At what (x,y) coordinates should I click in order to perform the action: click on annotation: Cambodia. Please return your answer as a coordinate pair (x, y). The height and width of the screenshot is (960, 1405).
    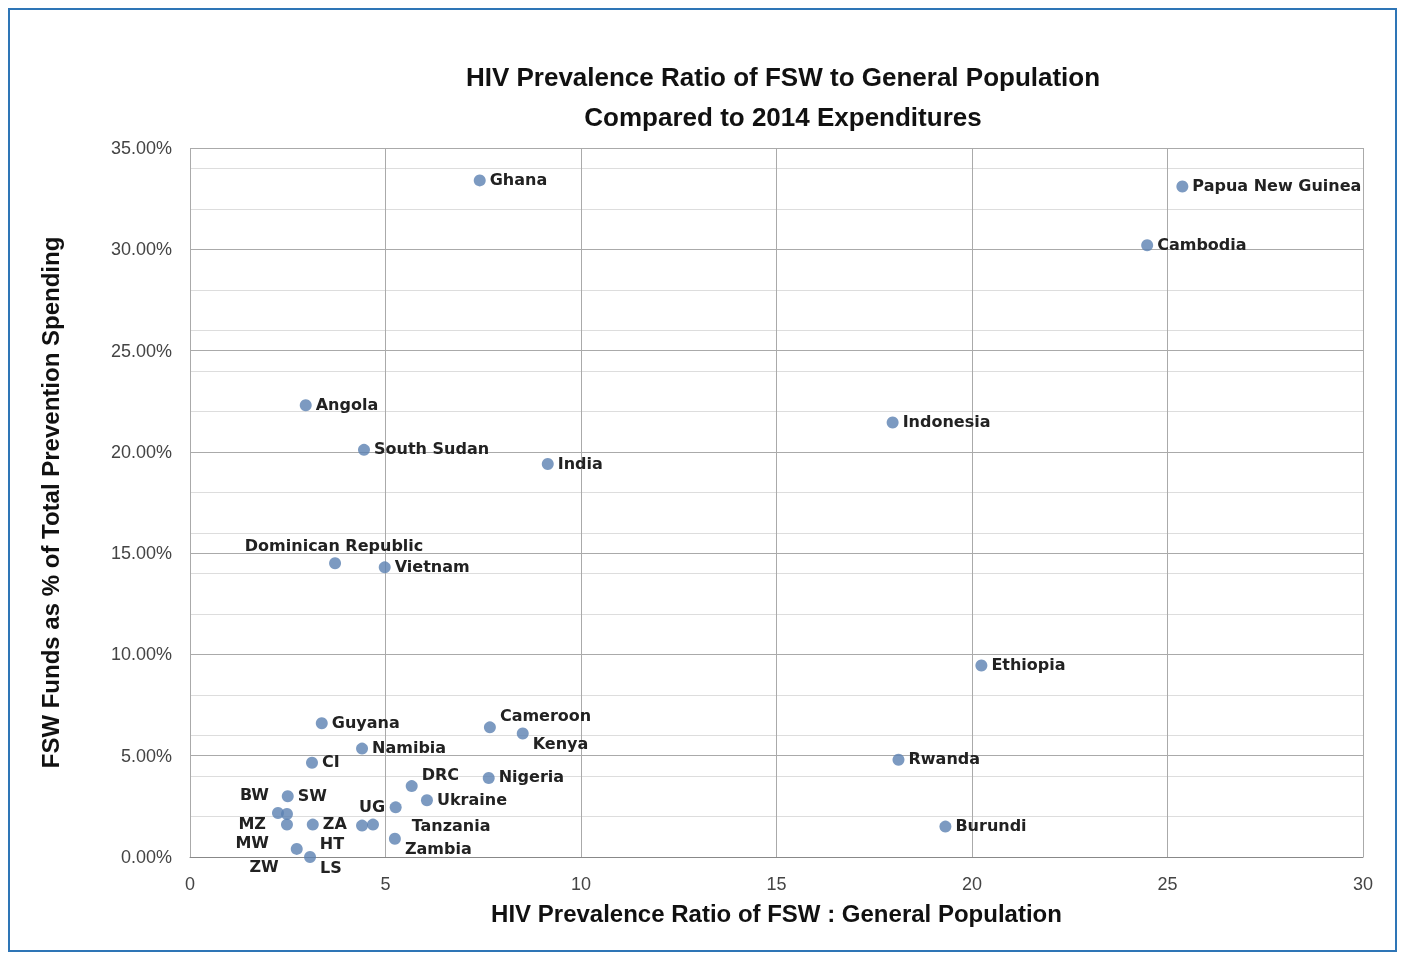
    Looking at the image, I should click on (1202, 244).